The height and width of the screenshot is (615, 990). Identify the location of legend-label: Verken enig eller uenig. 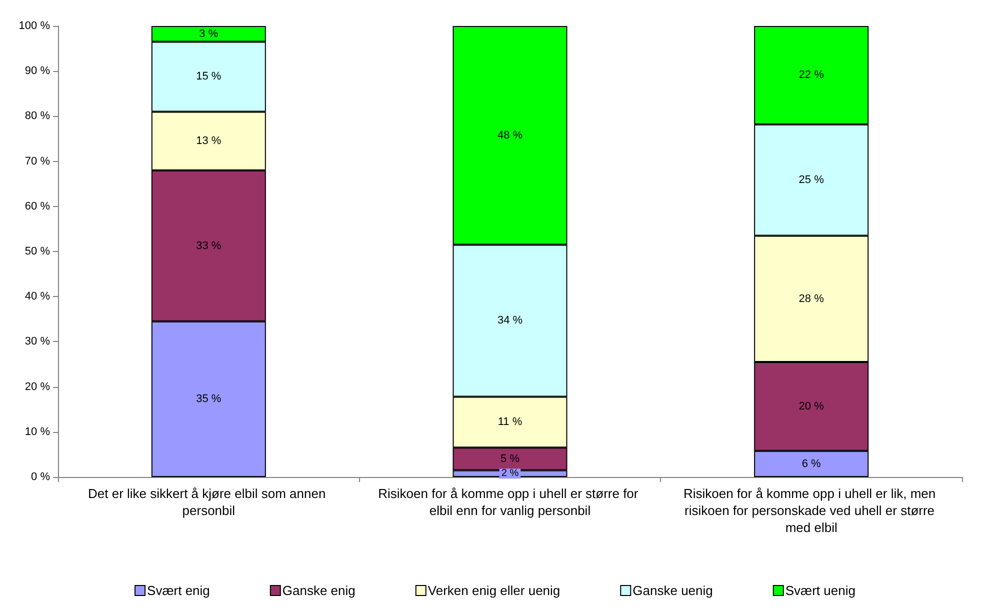
(494, 590).